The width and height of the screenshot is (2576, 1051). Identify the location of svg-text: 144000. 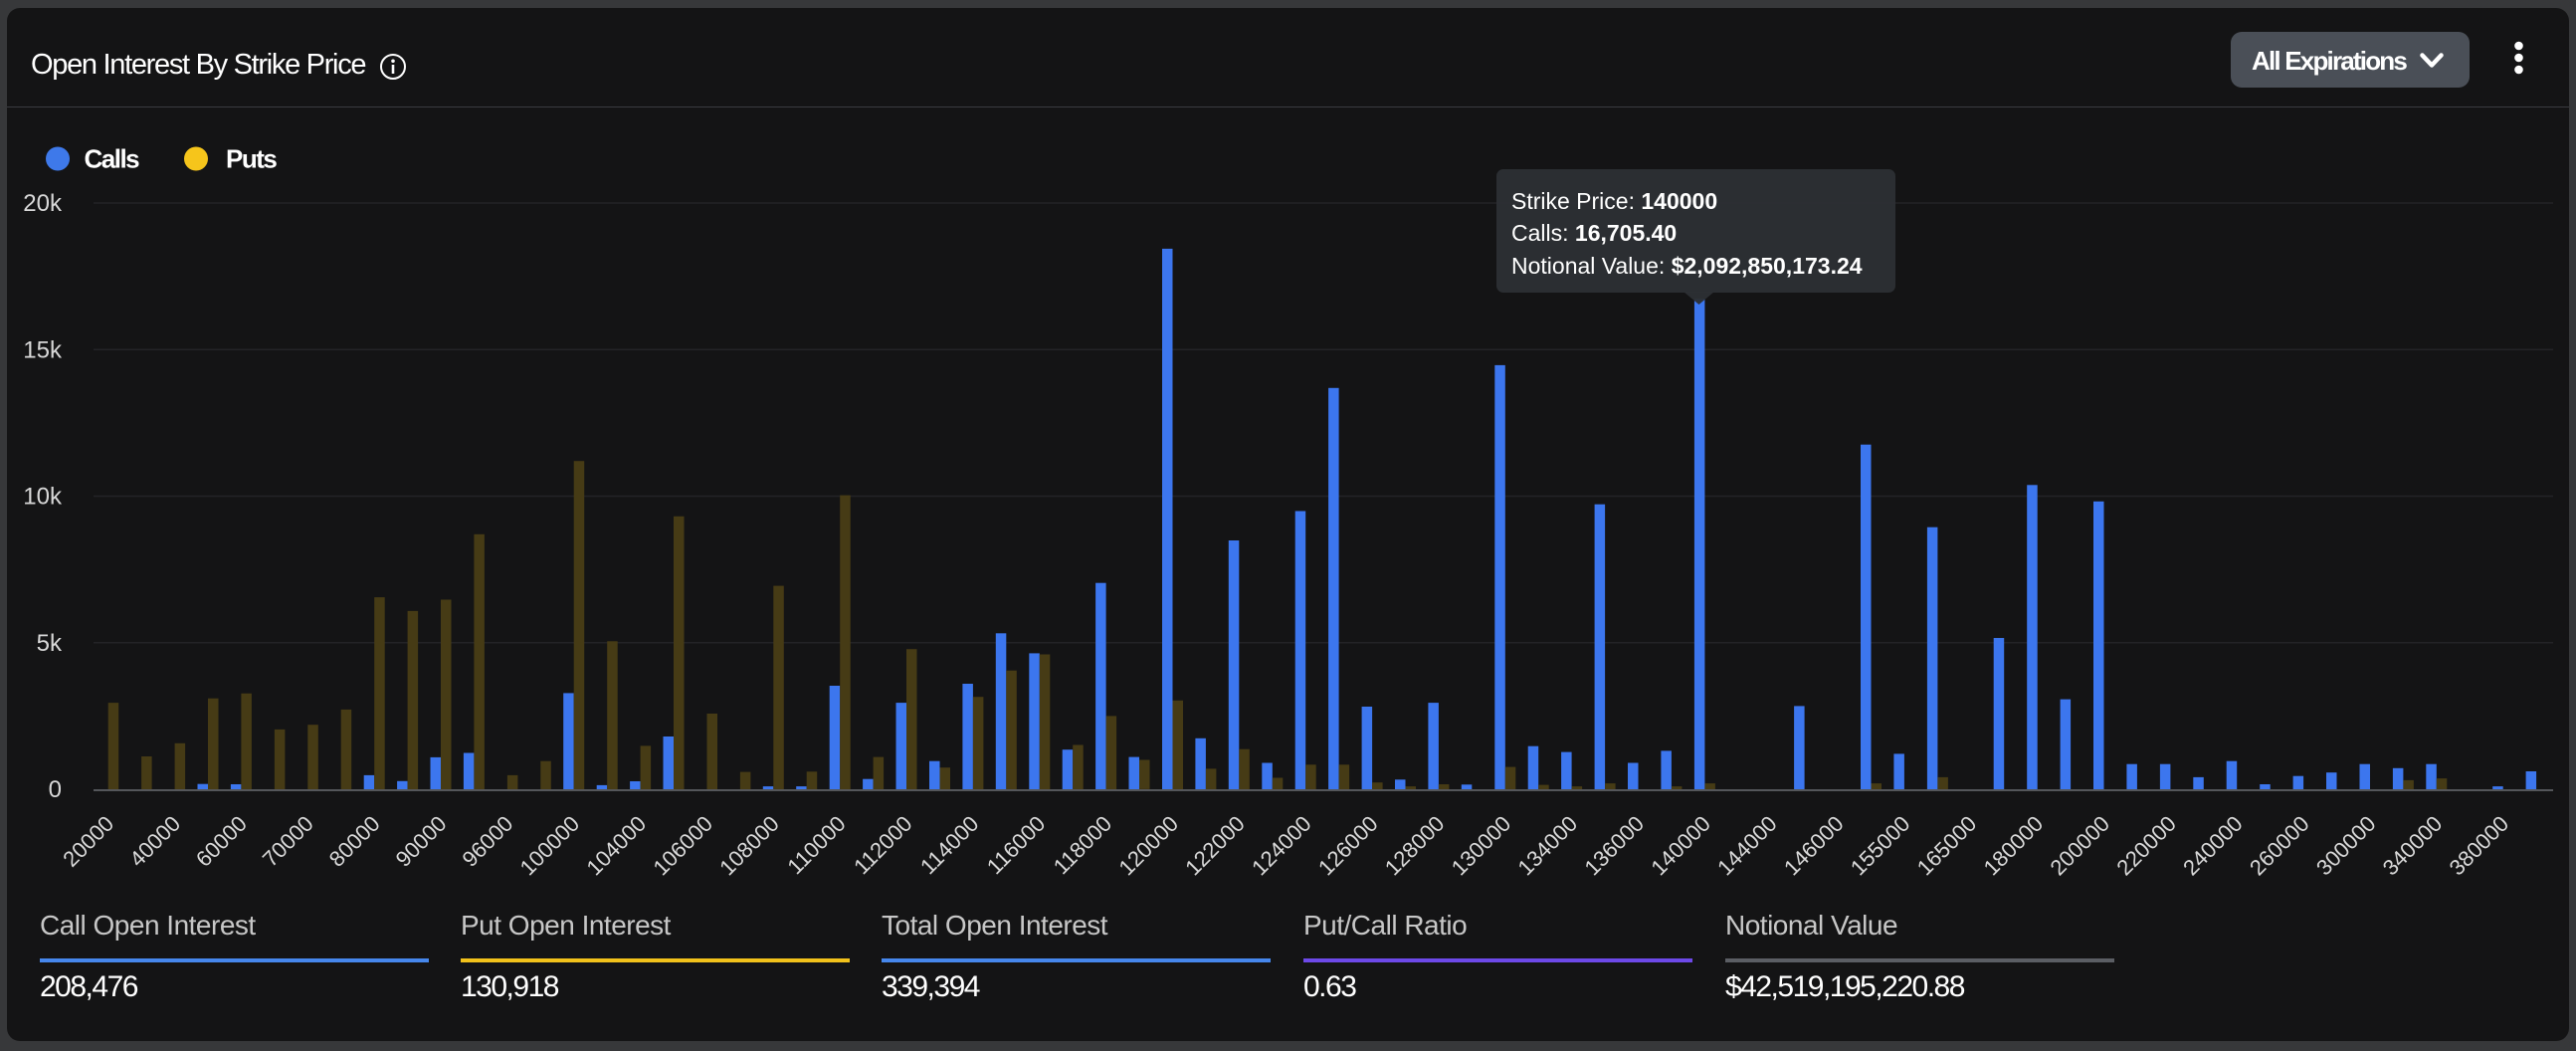
(1747, 846).